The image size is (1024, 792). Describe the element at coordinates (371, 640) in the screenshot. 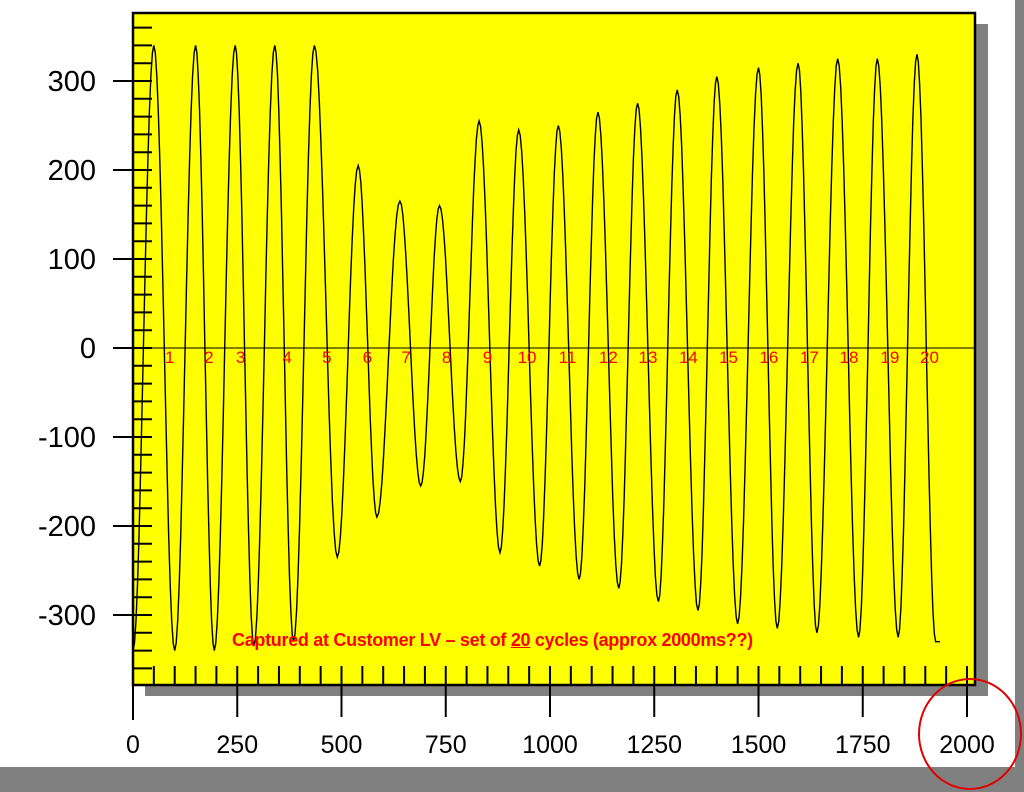

I see `annotation-prefix: Captured at Customer LV – set of` at that location.